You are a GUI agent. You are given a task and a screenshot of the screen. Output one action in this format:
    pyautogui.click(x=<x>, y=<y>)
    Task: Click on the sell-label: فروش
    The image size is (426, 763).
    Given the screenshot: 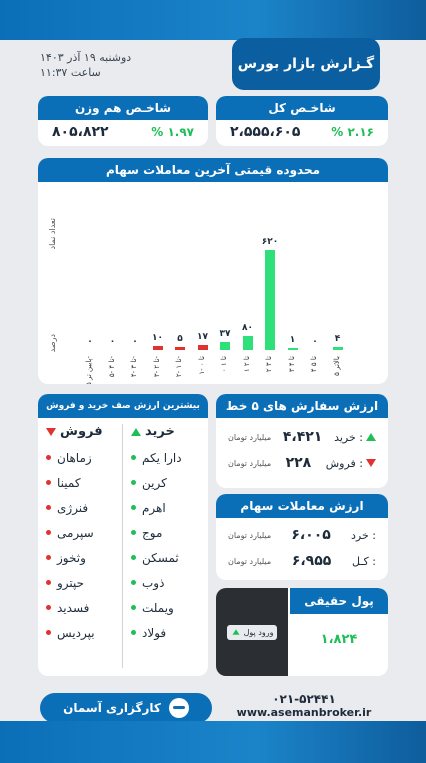 What is the action you would take?
    pyautogui.click(x=81, y=431)
    